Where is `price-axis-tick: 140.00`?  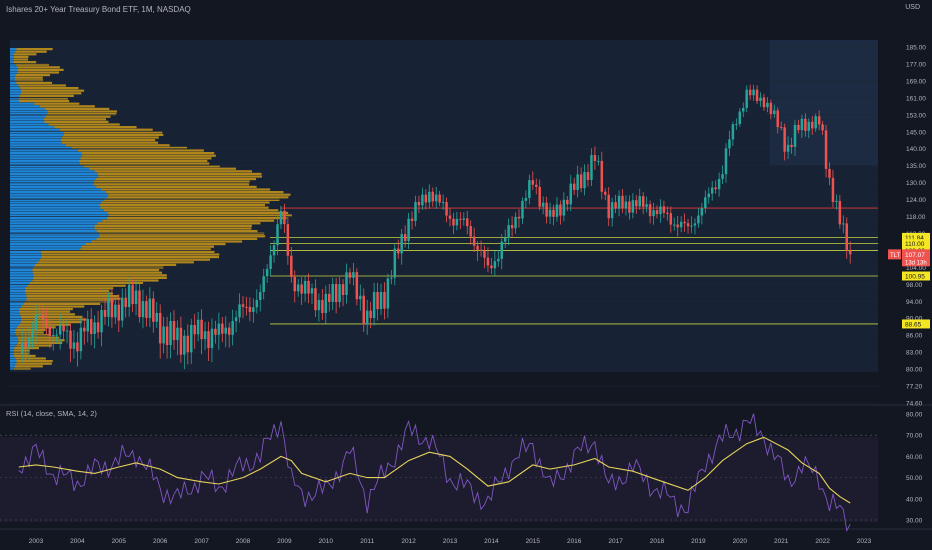 price-axis-tick: 140.00 is located at coordinates (916, 149).